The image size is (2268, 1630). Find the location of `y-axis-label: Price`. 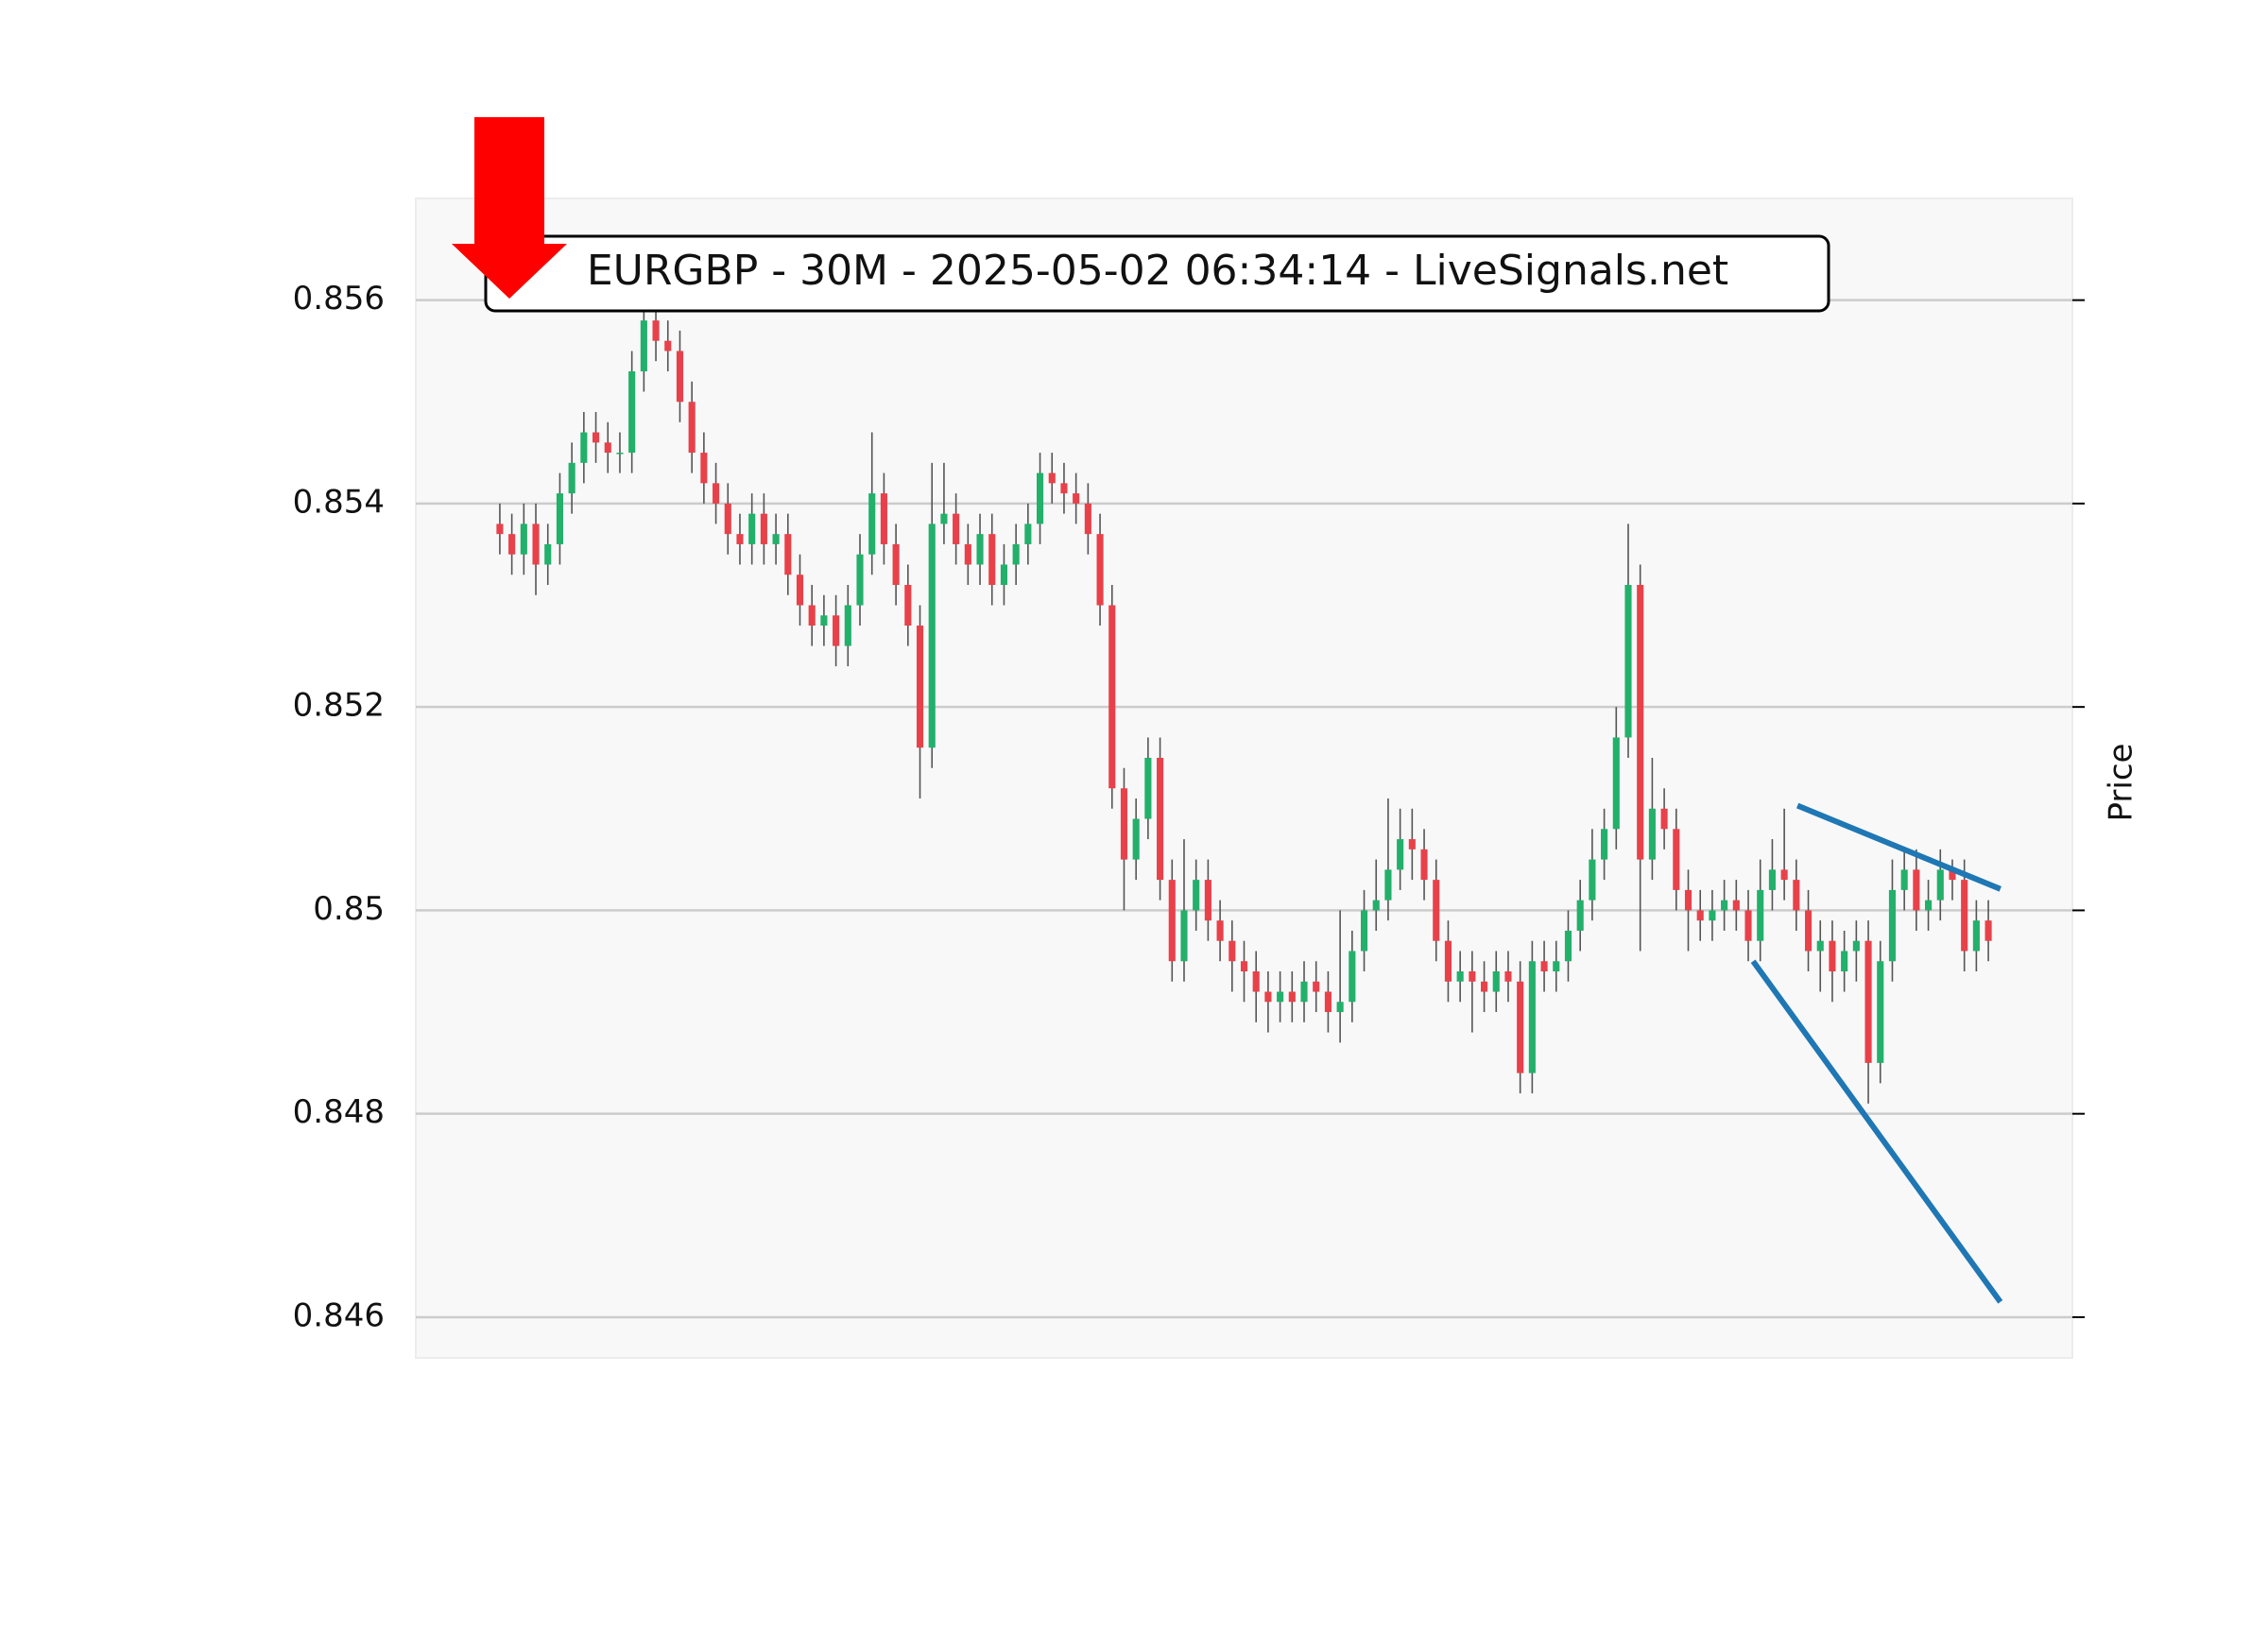

y-axis-label: Price is located at coordinates (2121, 783).